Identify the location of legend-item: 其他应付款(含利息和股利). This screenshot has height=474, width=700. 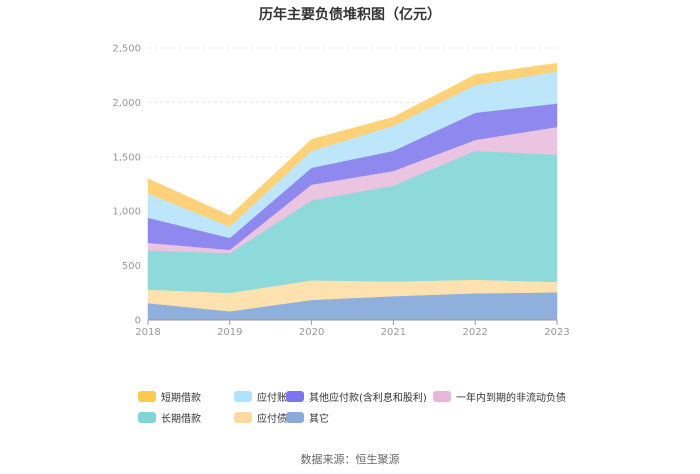
(356, 396).